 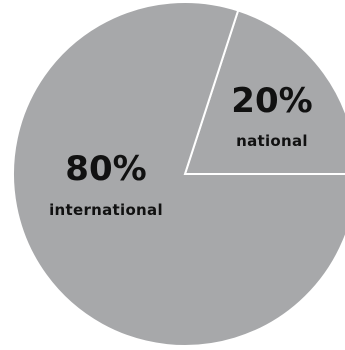 I want to click on slice-name-label-national: national, so click(x=272, y=141).